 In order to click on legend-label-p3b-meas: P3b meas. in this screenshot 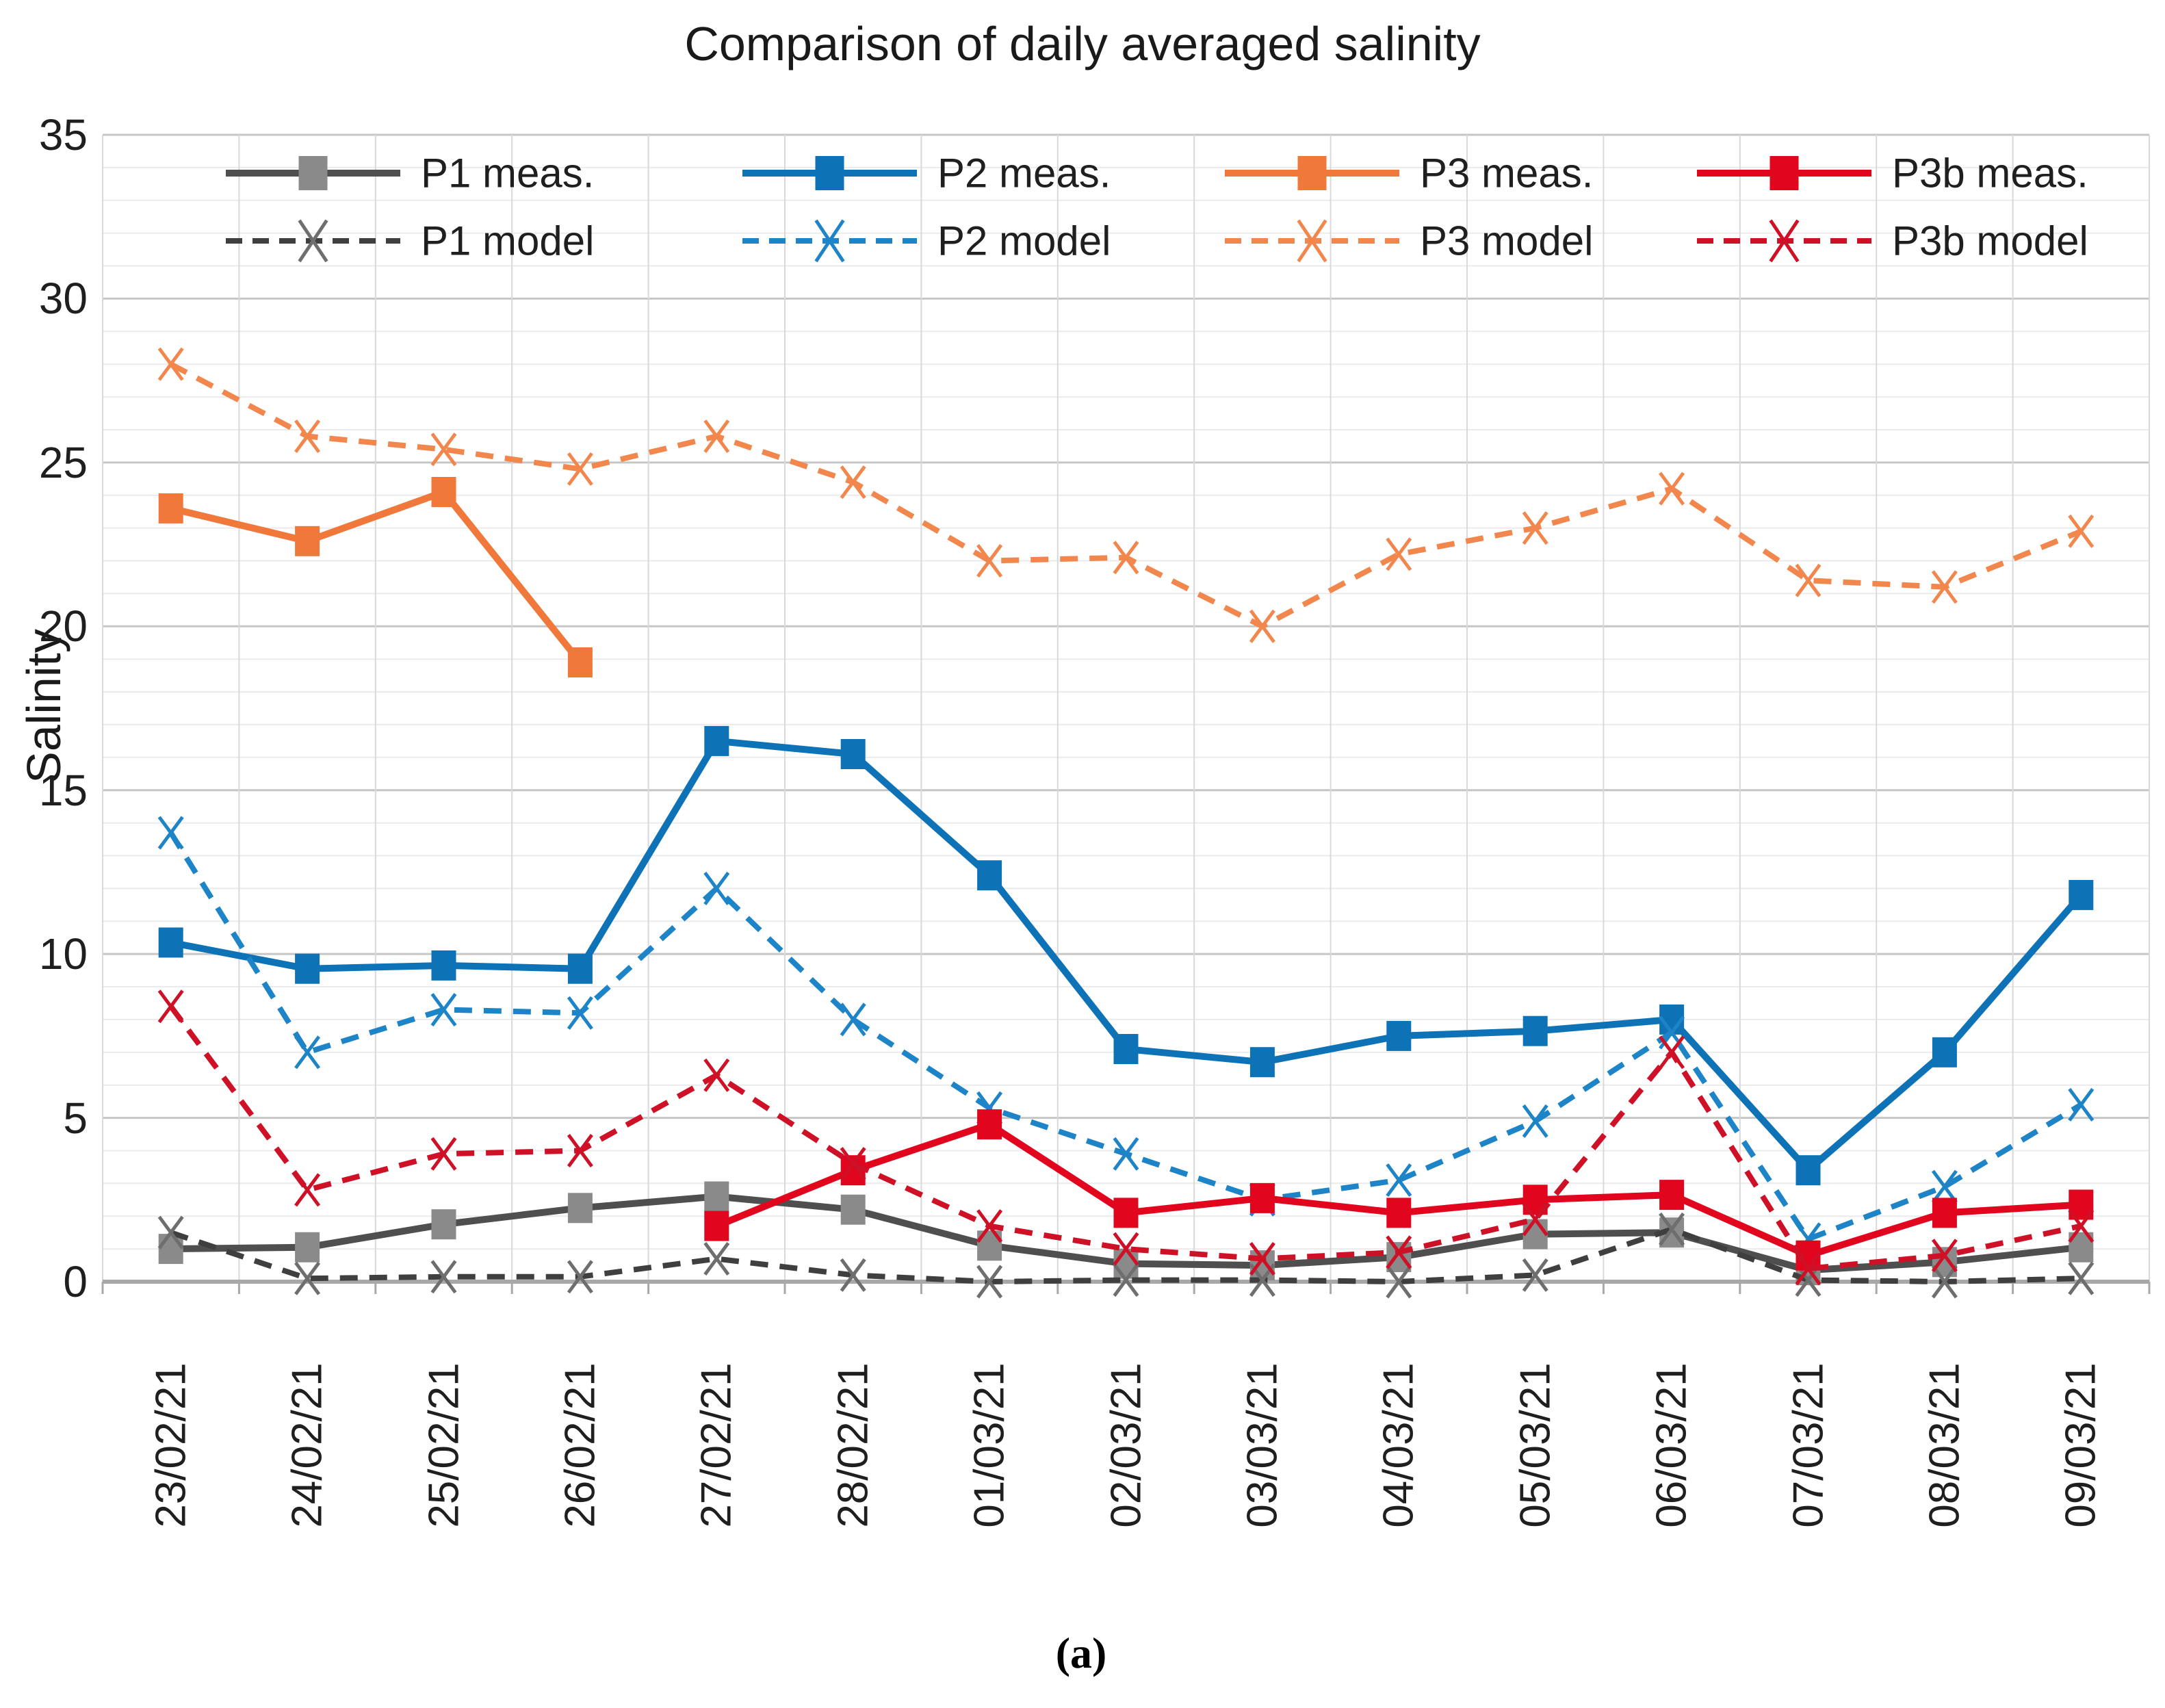, I will do `click(1990, 173)`.